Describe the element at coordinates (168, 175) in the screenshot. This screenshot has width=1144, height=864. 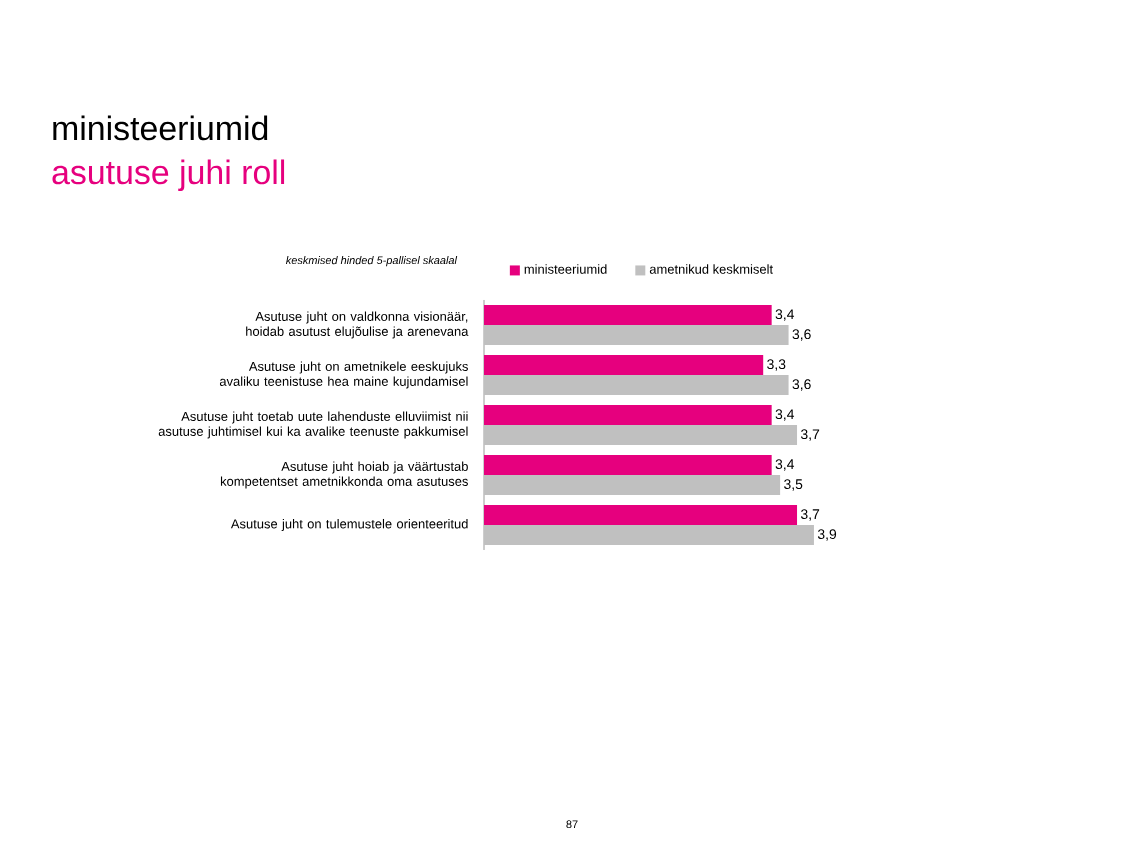
I see `text: asutuse juhi roll` at that location.